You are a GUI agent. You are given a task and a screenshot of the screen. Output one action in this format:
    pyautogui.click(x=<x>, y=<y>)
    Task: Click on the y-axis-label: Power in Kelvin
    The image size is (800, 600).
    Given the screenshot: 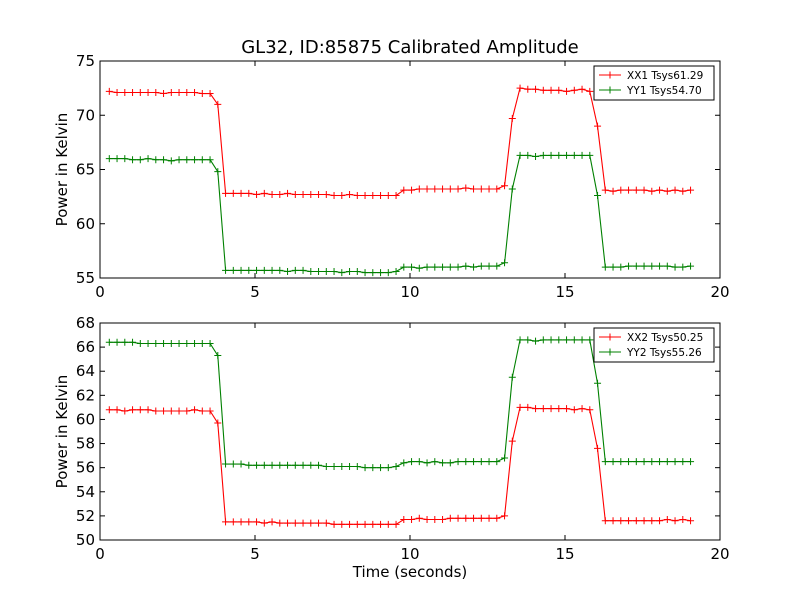 What is the action you would take?
    pyautogui.click(x=62, y=432)
    